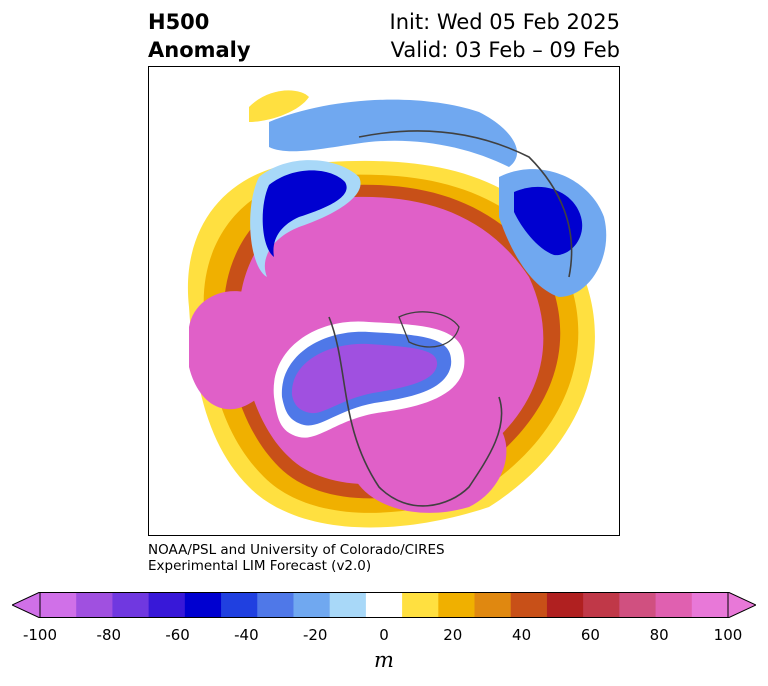 The width and height of the screenshot is (768, 686). I want to click on credit-line-2: Experimental LIM Forecast (v2.0), so click(260, 566).